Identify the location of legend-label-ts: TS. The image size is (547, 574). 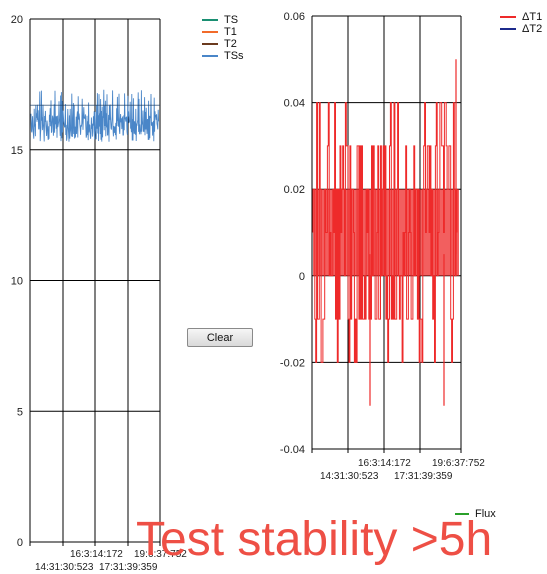
(231, 20).